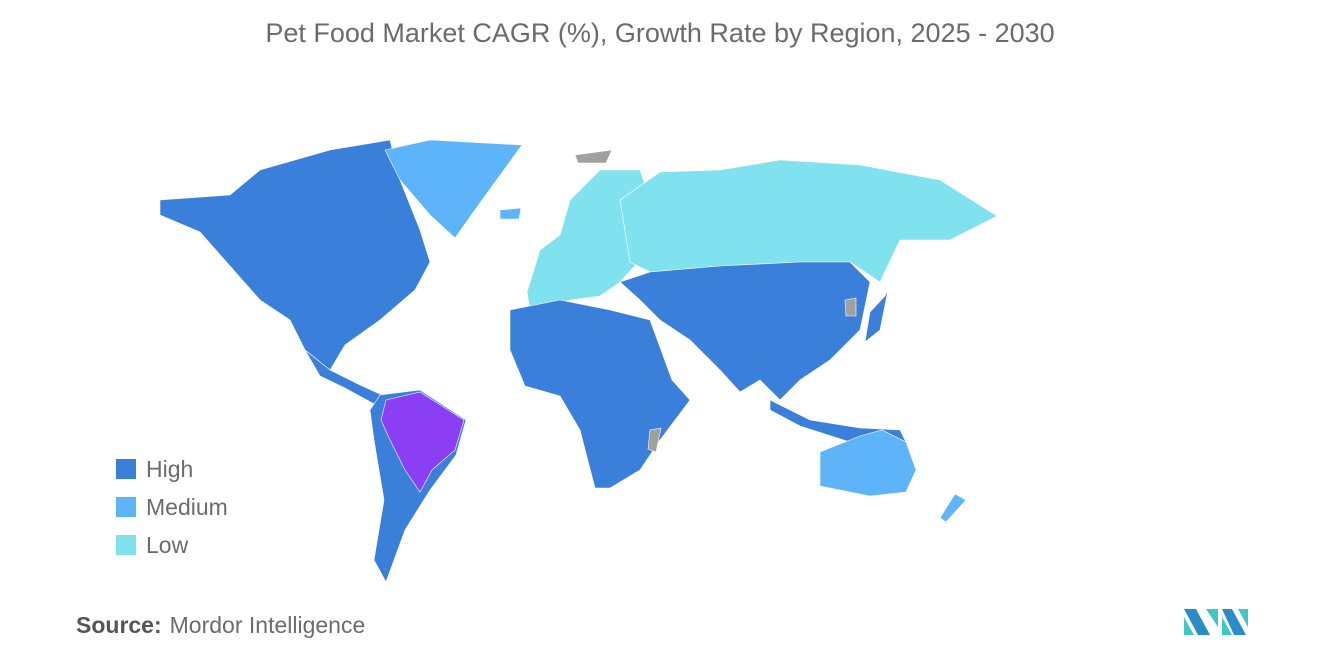 The image size is (1320, 665). I want to click on region-brazil, so click(422, 442).